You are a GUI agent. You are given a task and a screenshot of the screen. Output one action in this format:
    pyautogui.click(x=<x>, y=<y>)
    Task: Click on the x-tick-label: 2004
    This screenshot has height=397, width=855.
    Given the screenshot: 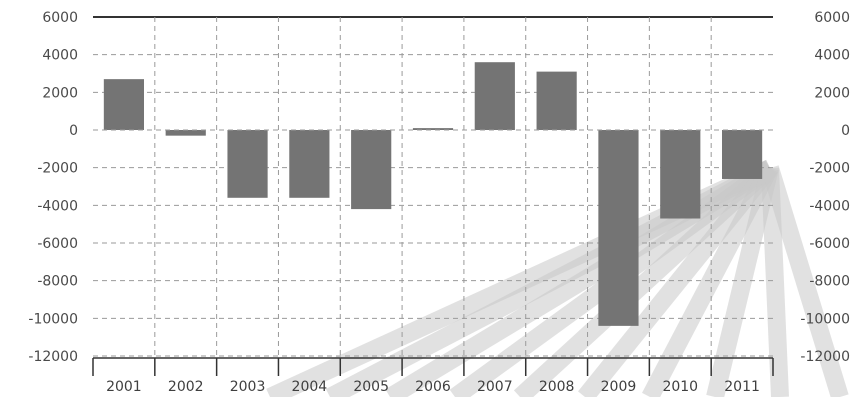 What is the action you would take?
    pyautogui.click(x=310, y=387)
    